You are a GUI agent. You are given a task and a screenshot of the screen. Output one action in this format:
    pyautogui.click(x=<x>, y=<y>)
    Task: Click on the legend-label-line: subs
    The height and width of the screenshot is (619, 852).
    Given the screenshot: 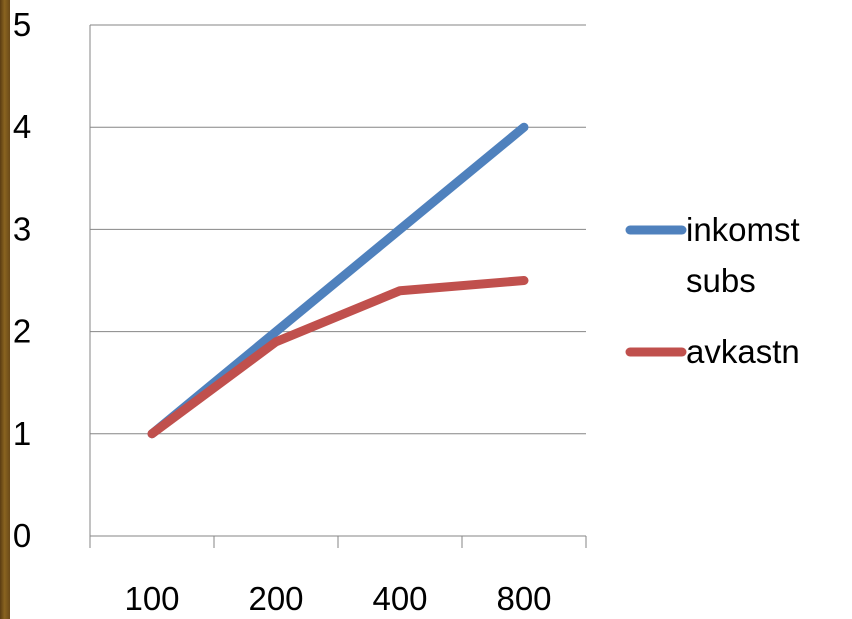 What is the action you would take?
    pyautogui.click(x=721, y=280)
    